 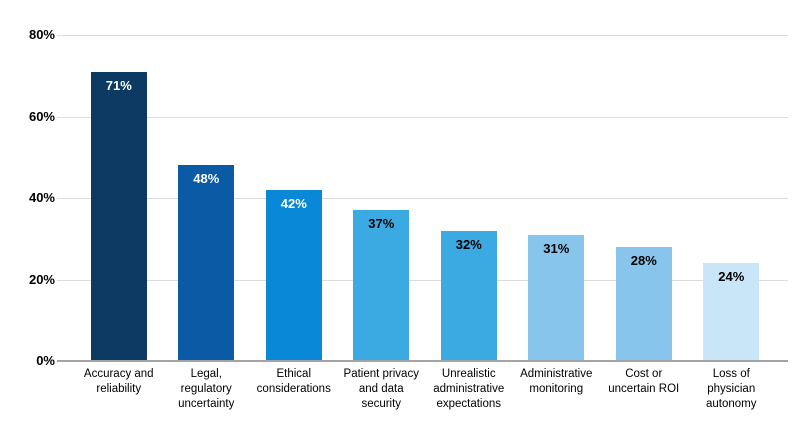 What do you see at coordinates (468, 295) in the screenshot?
I see `bar: 32%` at bounding box center [468, 295].